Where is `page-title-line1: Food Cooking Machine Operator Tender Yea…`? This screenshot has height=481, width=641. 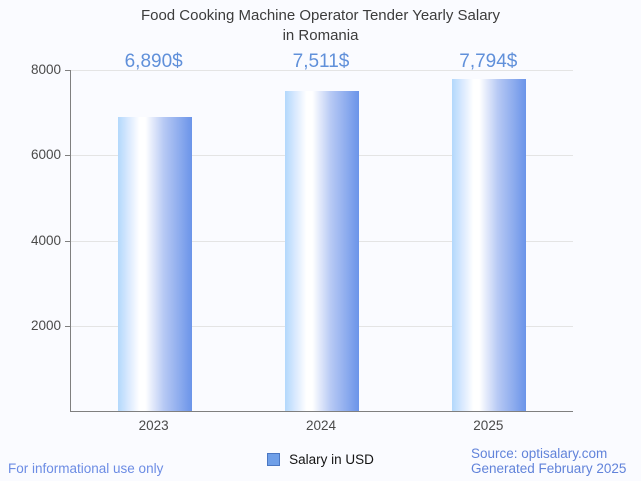
page-title-line1: Food Cooking Machine Operator Tender Yea… is located at coordinates (320, 15).